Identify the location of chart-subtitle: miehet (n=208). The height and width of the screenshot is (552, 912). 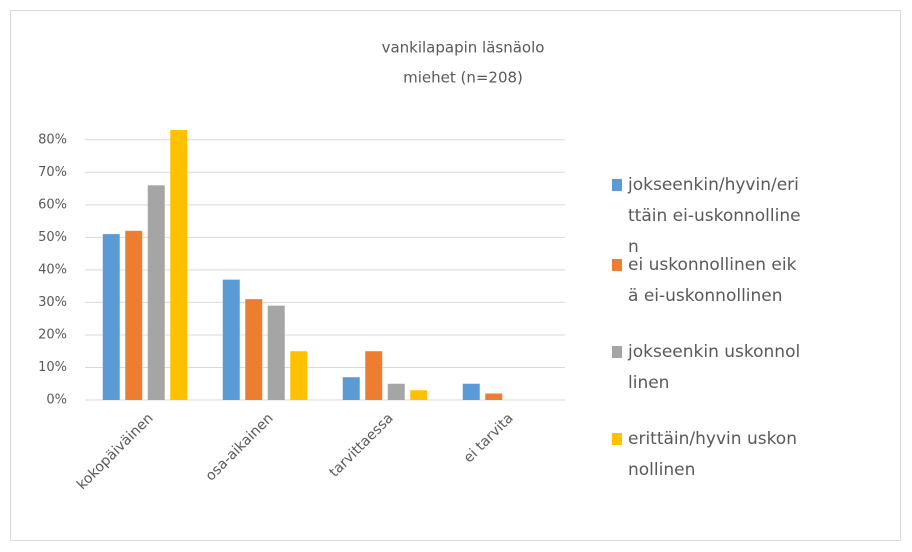
(463, 78).